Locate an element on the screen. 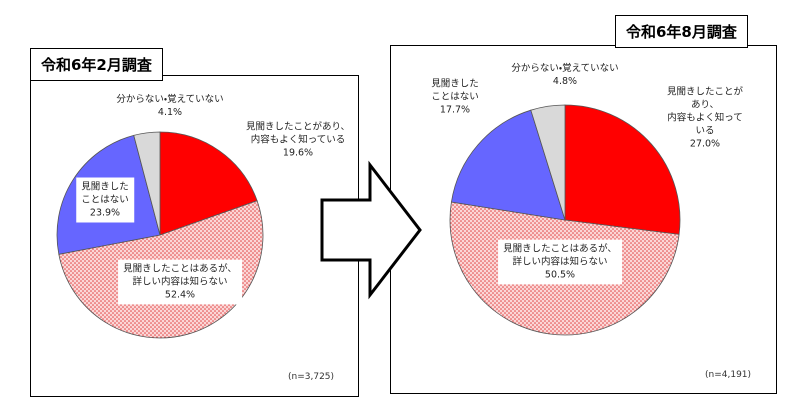  slice-label: 見聞きした ことはない 17.7% is located at coordinates (455, 97).